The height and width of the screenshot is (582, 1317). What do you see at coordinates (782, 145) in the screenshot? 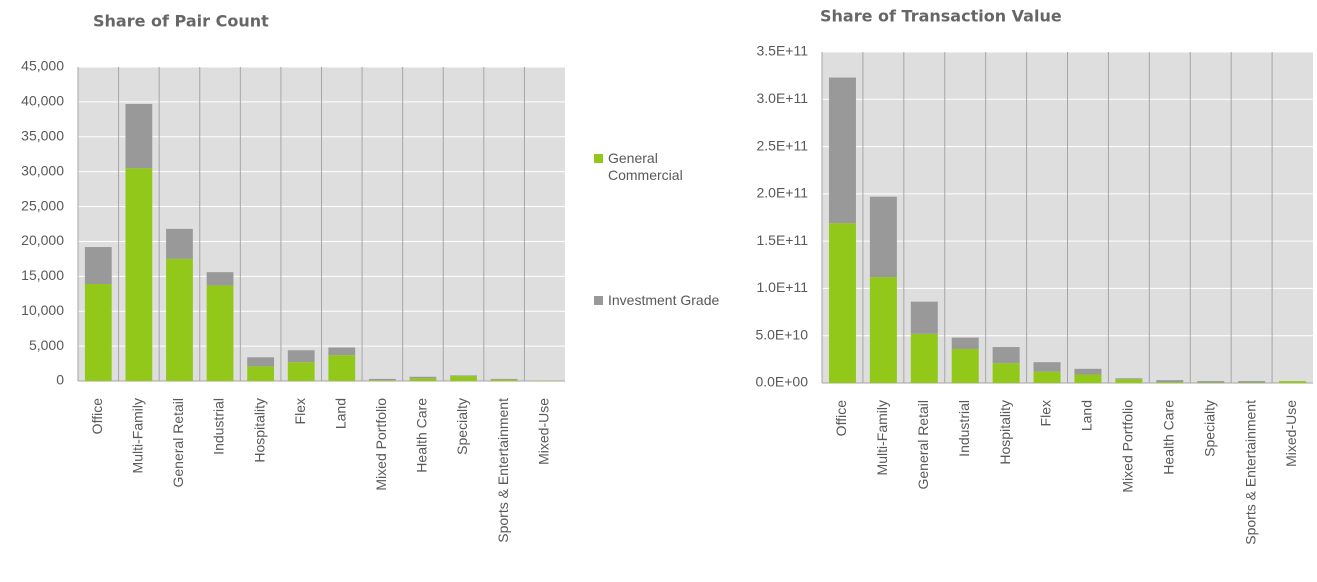
I see `y-tick-label: 2.5E+11` at bounding box center [782, 145].